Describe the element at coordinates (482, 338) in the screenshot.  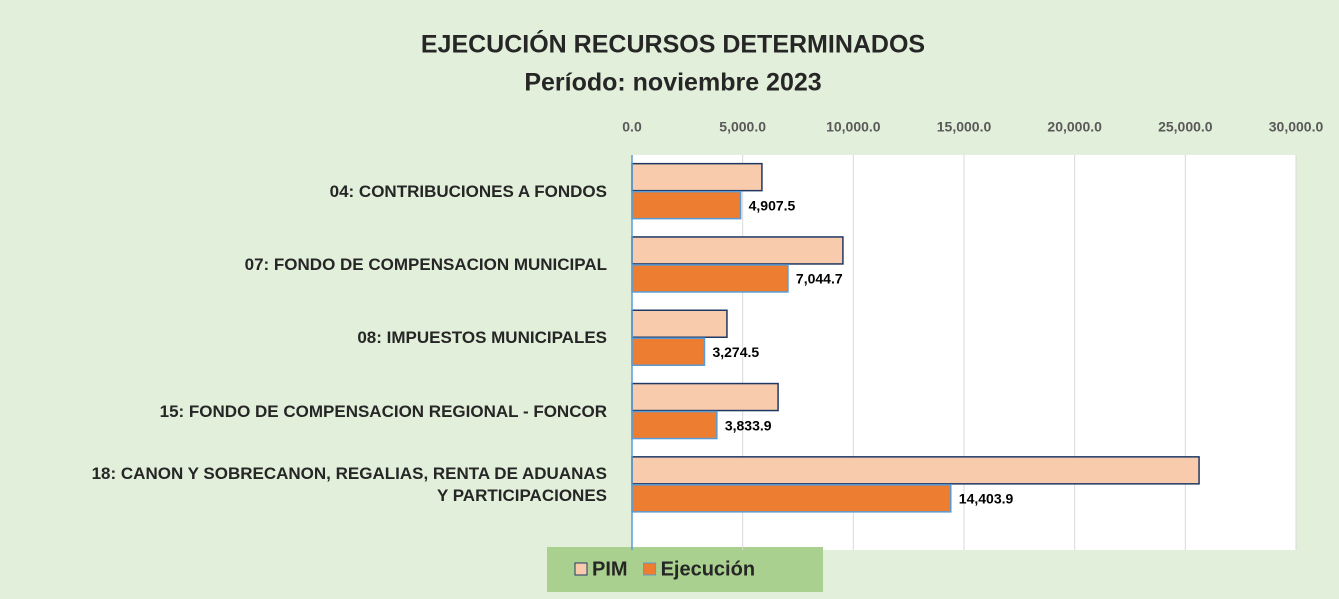
I see `y-tick-label: 08: IMPUESTOS MUNICIPALES` at that location.